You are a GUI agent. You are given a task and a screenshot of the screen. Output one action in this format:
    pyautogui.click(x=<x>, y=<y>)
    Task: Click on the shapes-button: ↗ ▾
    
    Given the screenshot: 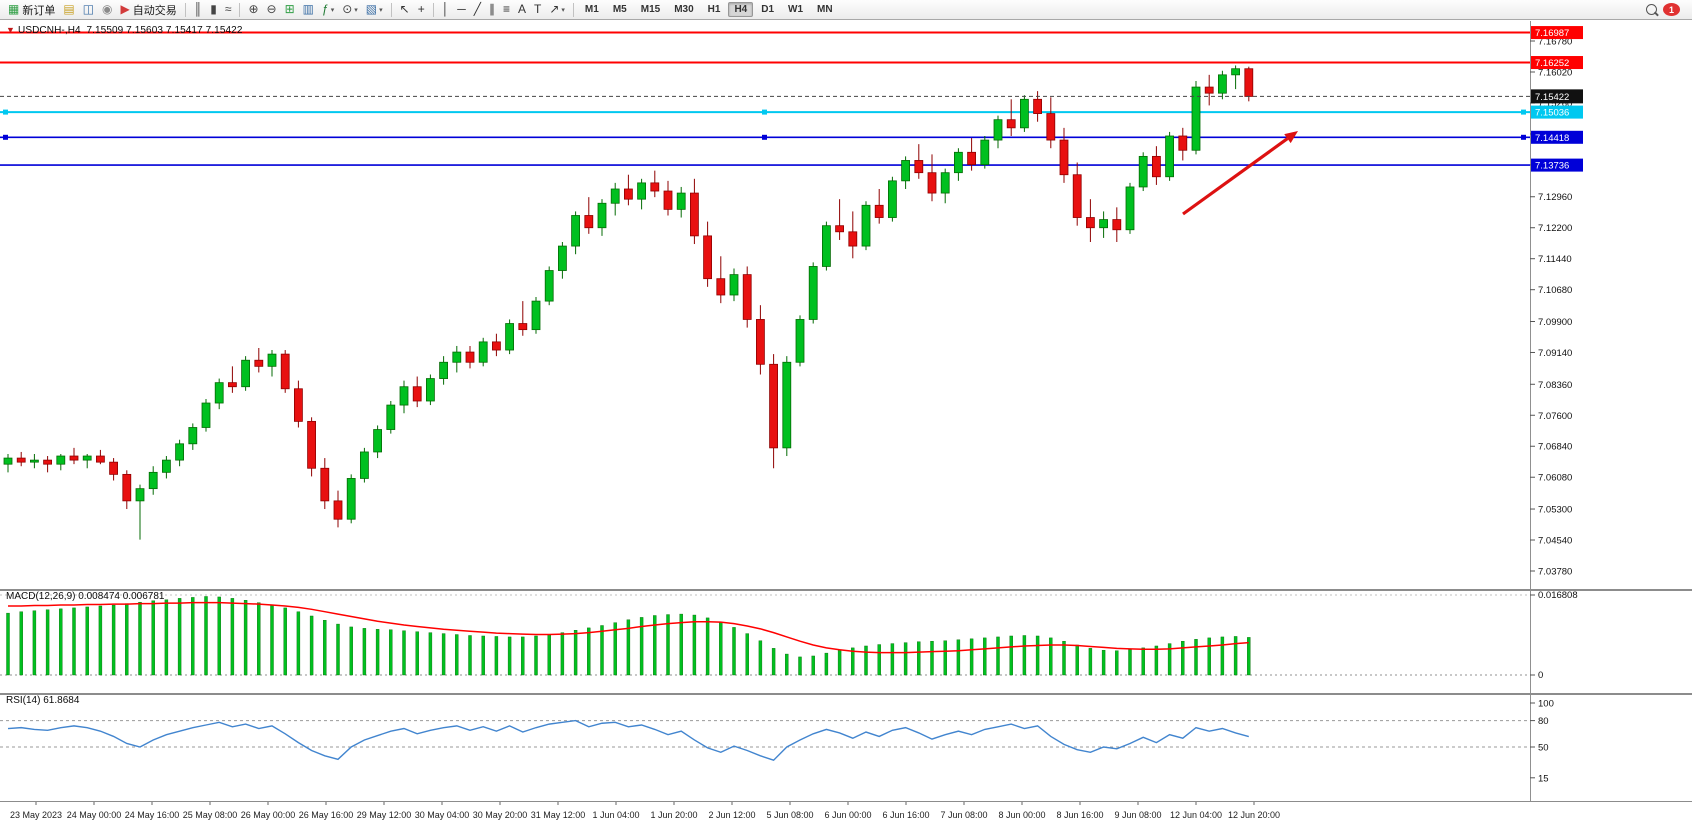 What is the action you would take?
    pyautogui.click(x=557, y=9)
    